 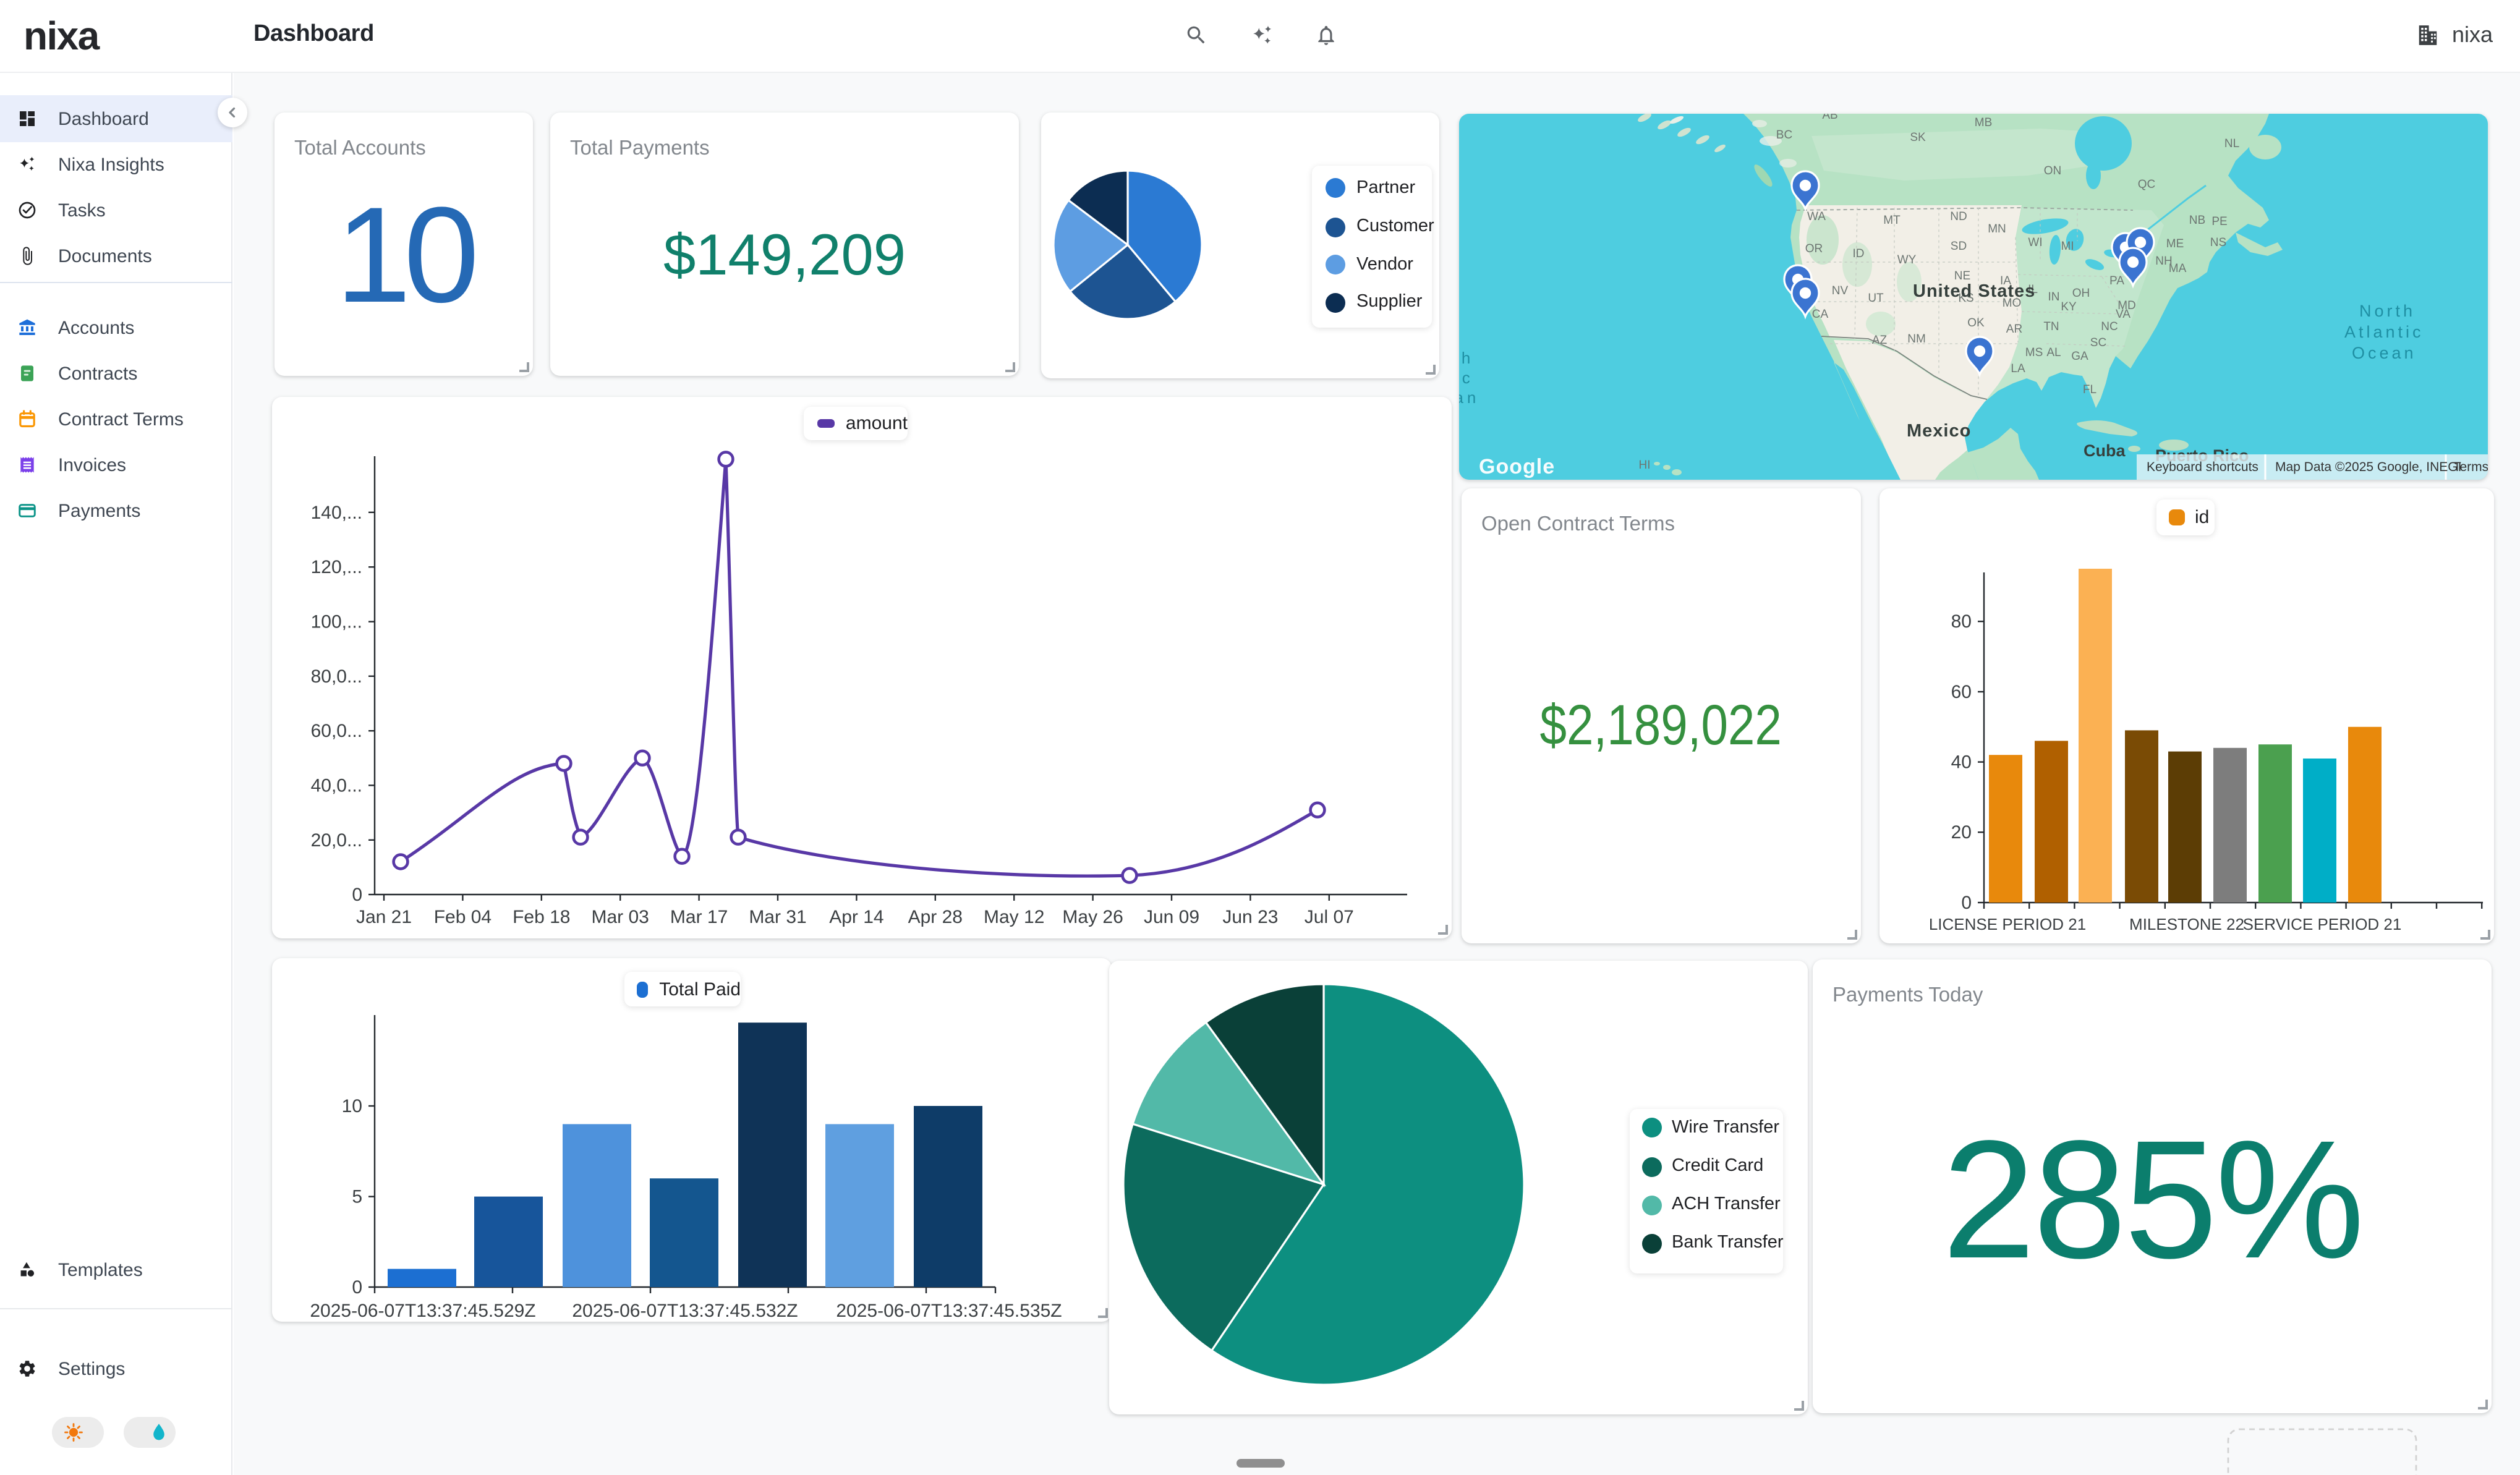 I want to click on svg-text: Cuba, so click(x=2105, y=451).